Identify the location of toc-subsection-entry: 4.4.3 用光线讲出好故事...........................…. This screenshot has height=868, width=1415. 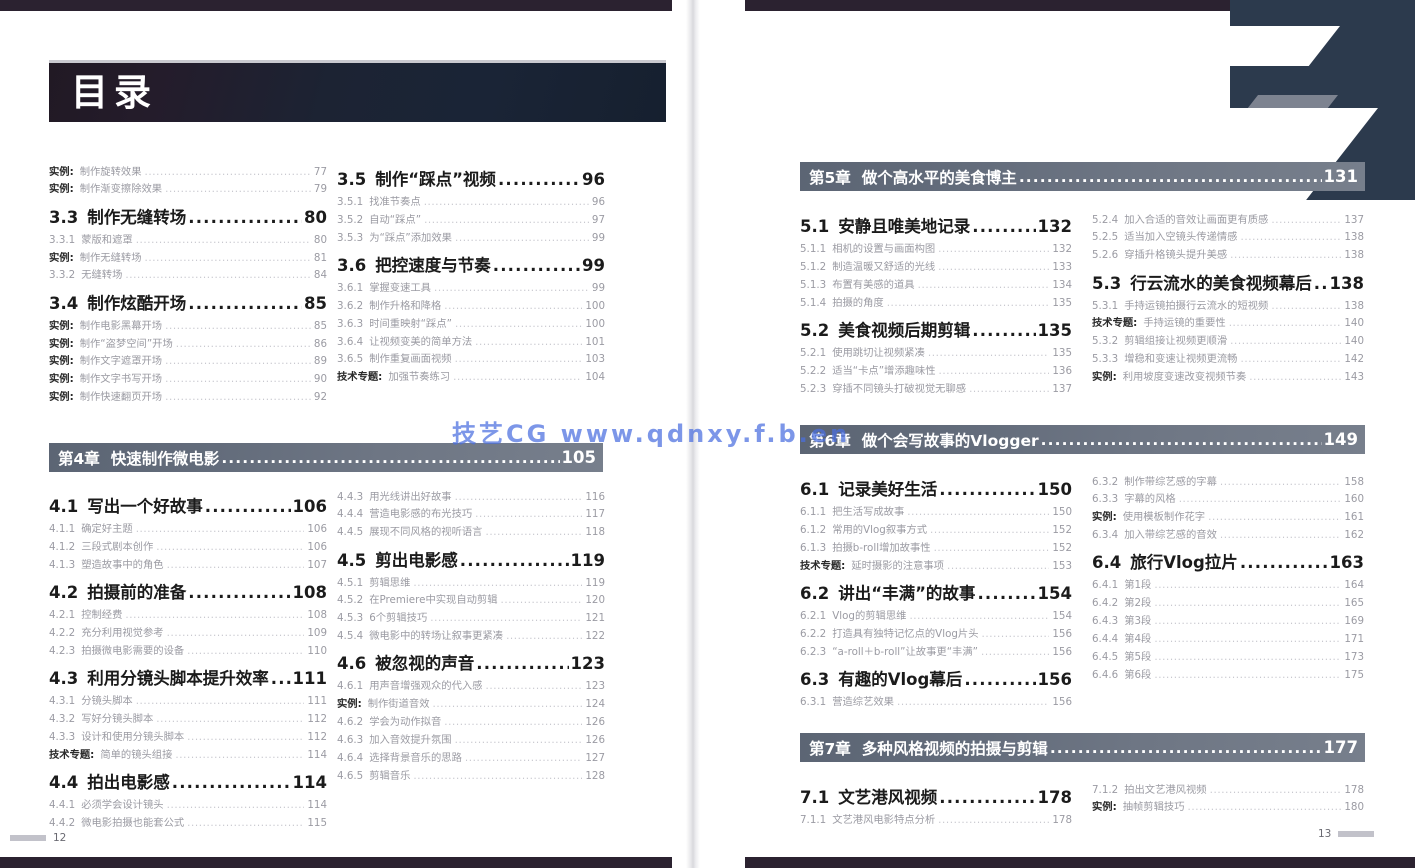
(471, 497).